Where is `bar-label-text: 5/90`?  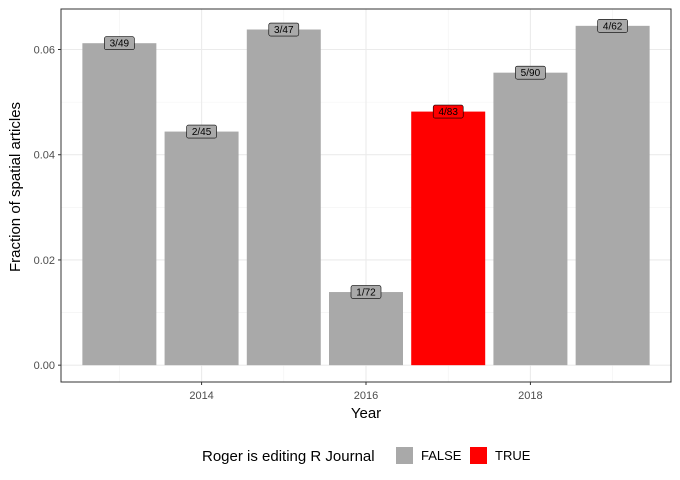 bar-label-text: 5/90 is located at coordinates (531, 73).